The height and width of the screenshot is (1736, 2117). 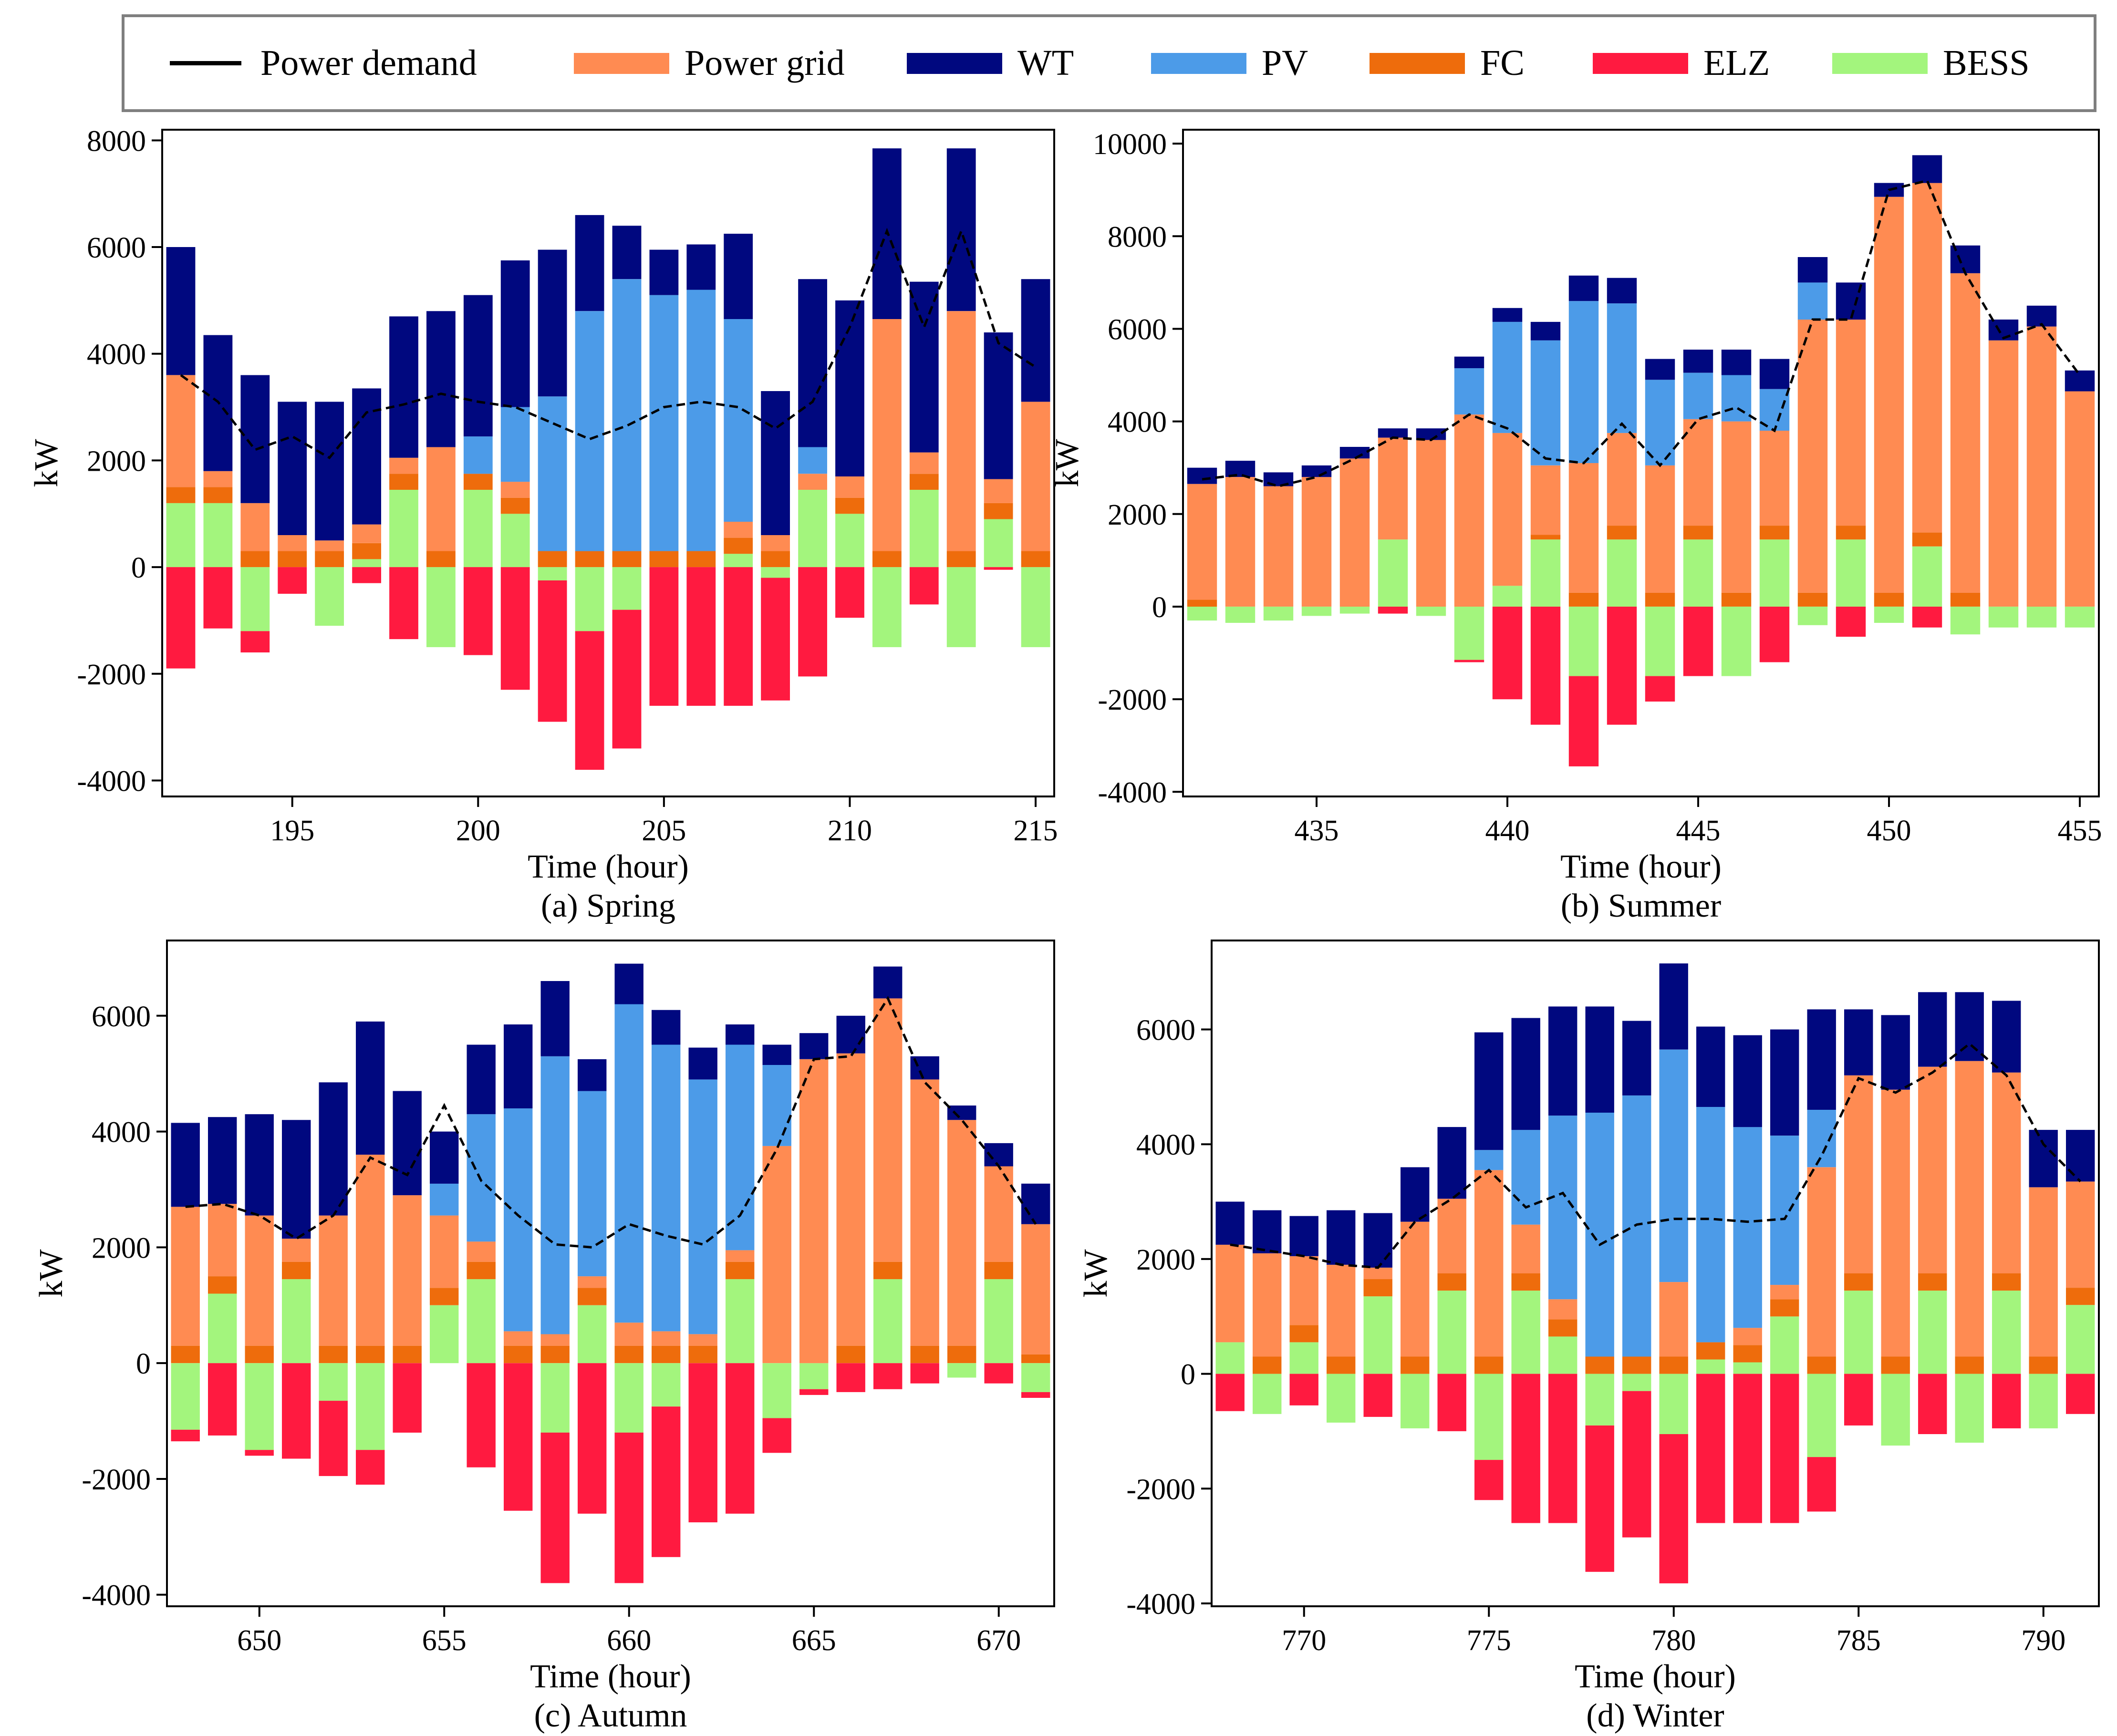 What do you see at coordinates (998, 1640) in the screenshot?
I see `x-tick-label: 670` at bounding box center [998, 1640].